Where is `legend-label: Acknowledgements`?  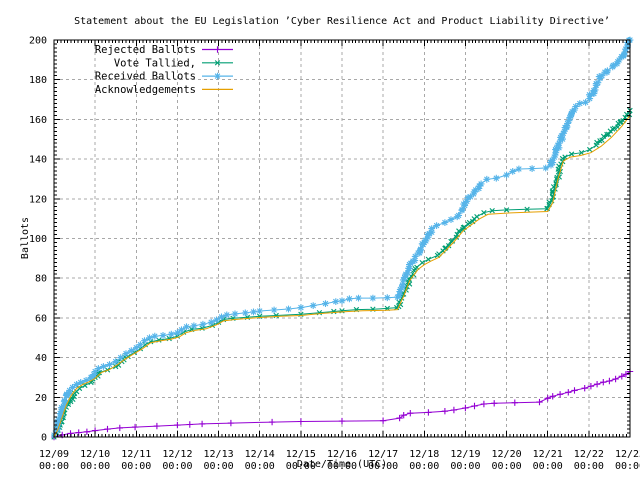
legend-label: Acknowledgements is located at coordinates (145, 90).